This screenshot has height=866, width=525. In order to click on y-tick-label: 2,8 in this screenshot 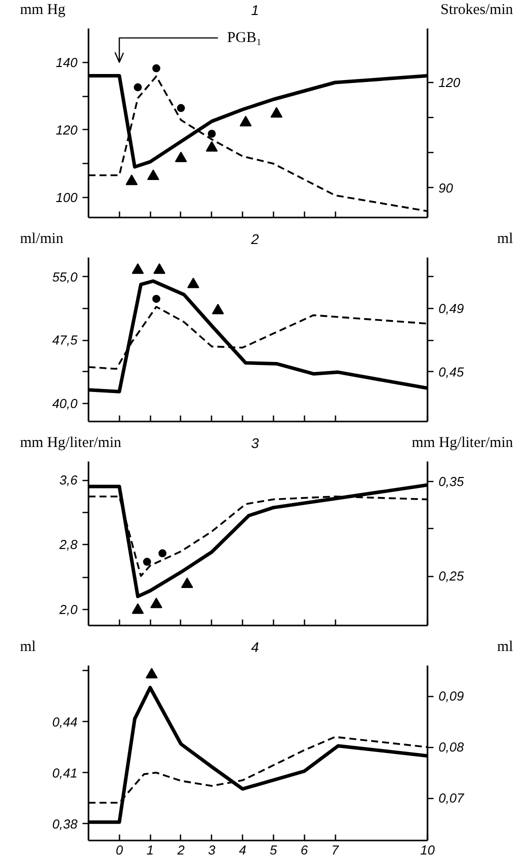, I will do `click(68, 544)`.